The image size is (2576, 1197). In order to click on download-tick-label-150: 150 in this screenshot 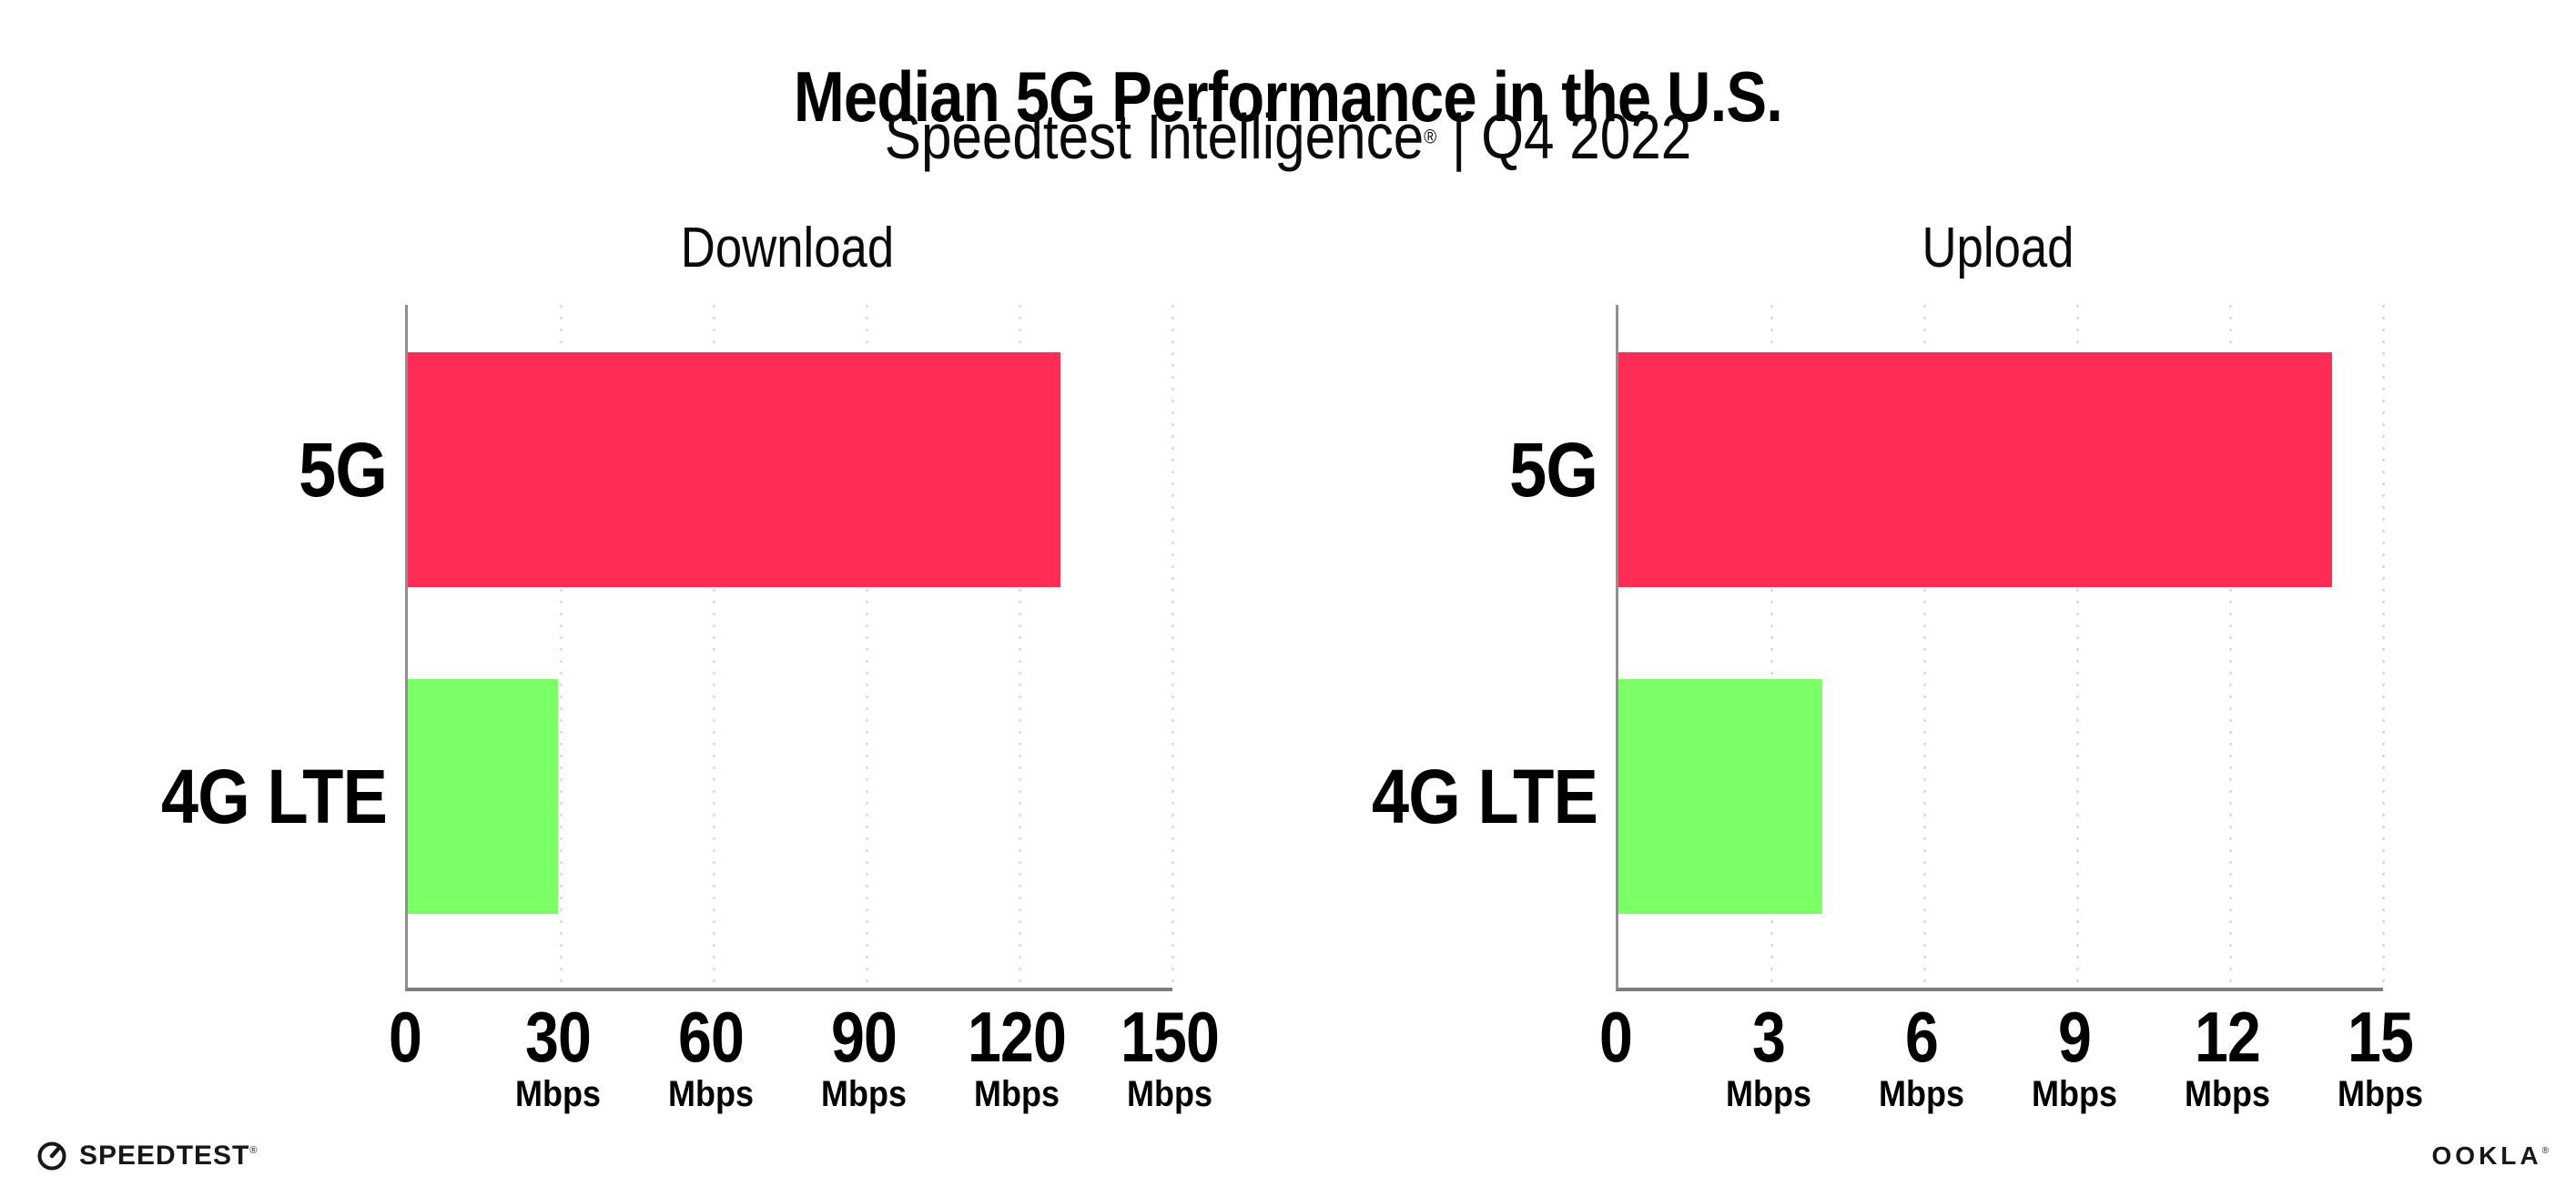, I will do `click(1170, 1037)`.